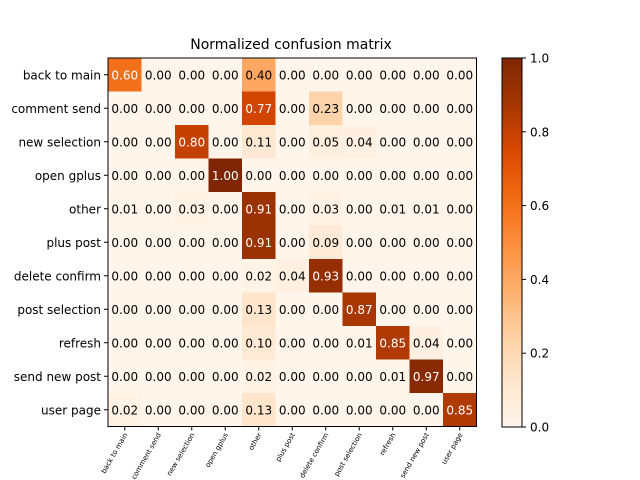 The width and height of the screenshot is (640, 480). Describe the element at coordinates (359, 310) in the screenshot. I see `cell-value-label: 0.87` at that location.